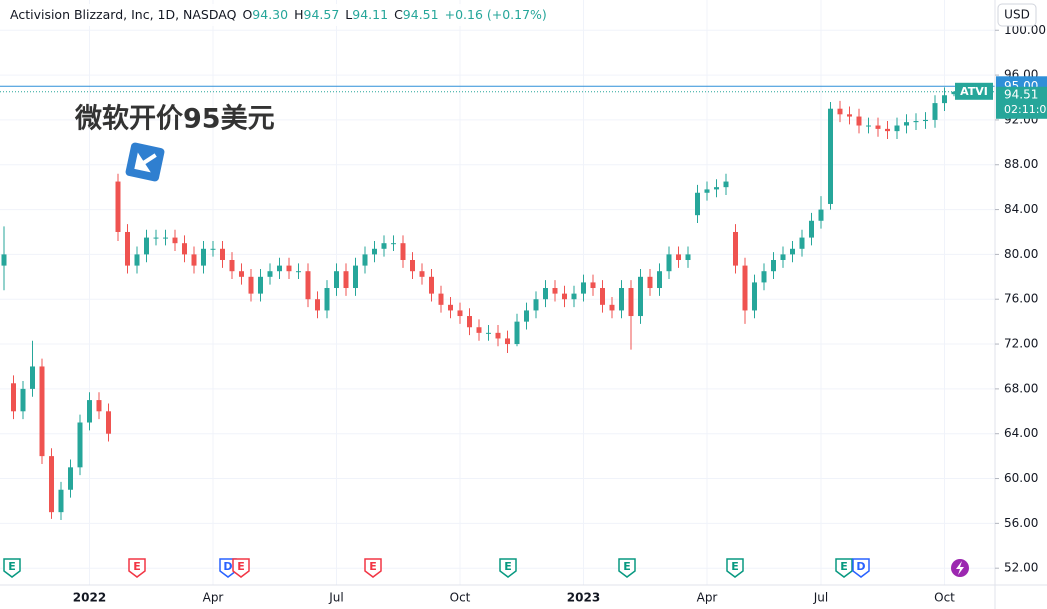  I want to click on y-tick-label: 52.00, so click(1021, 568).